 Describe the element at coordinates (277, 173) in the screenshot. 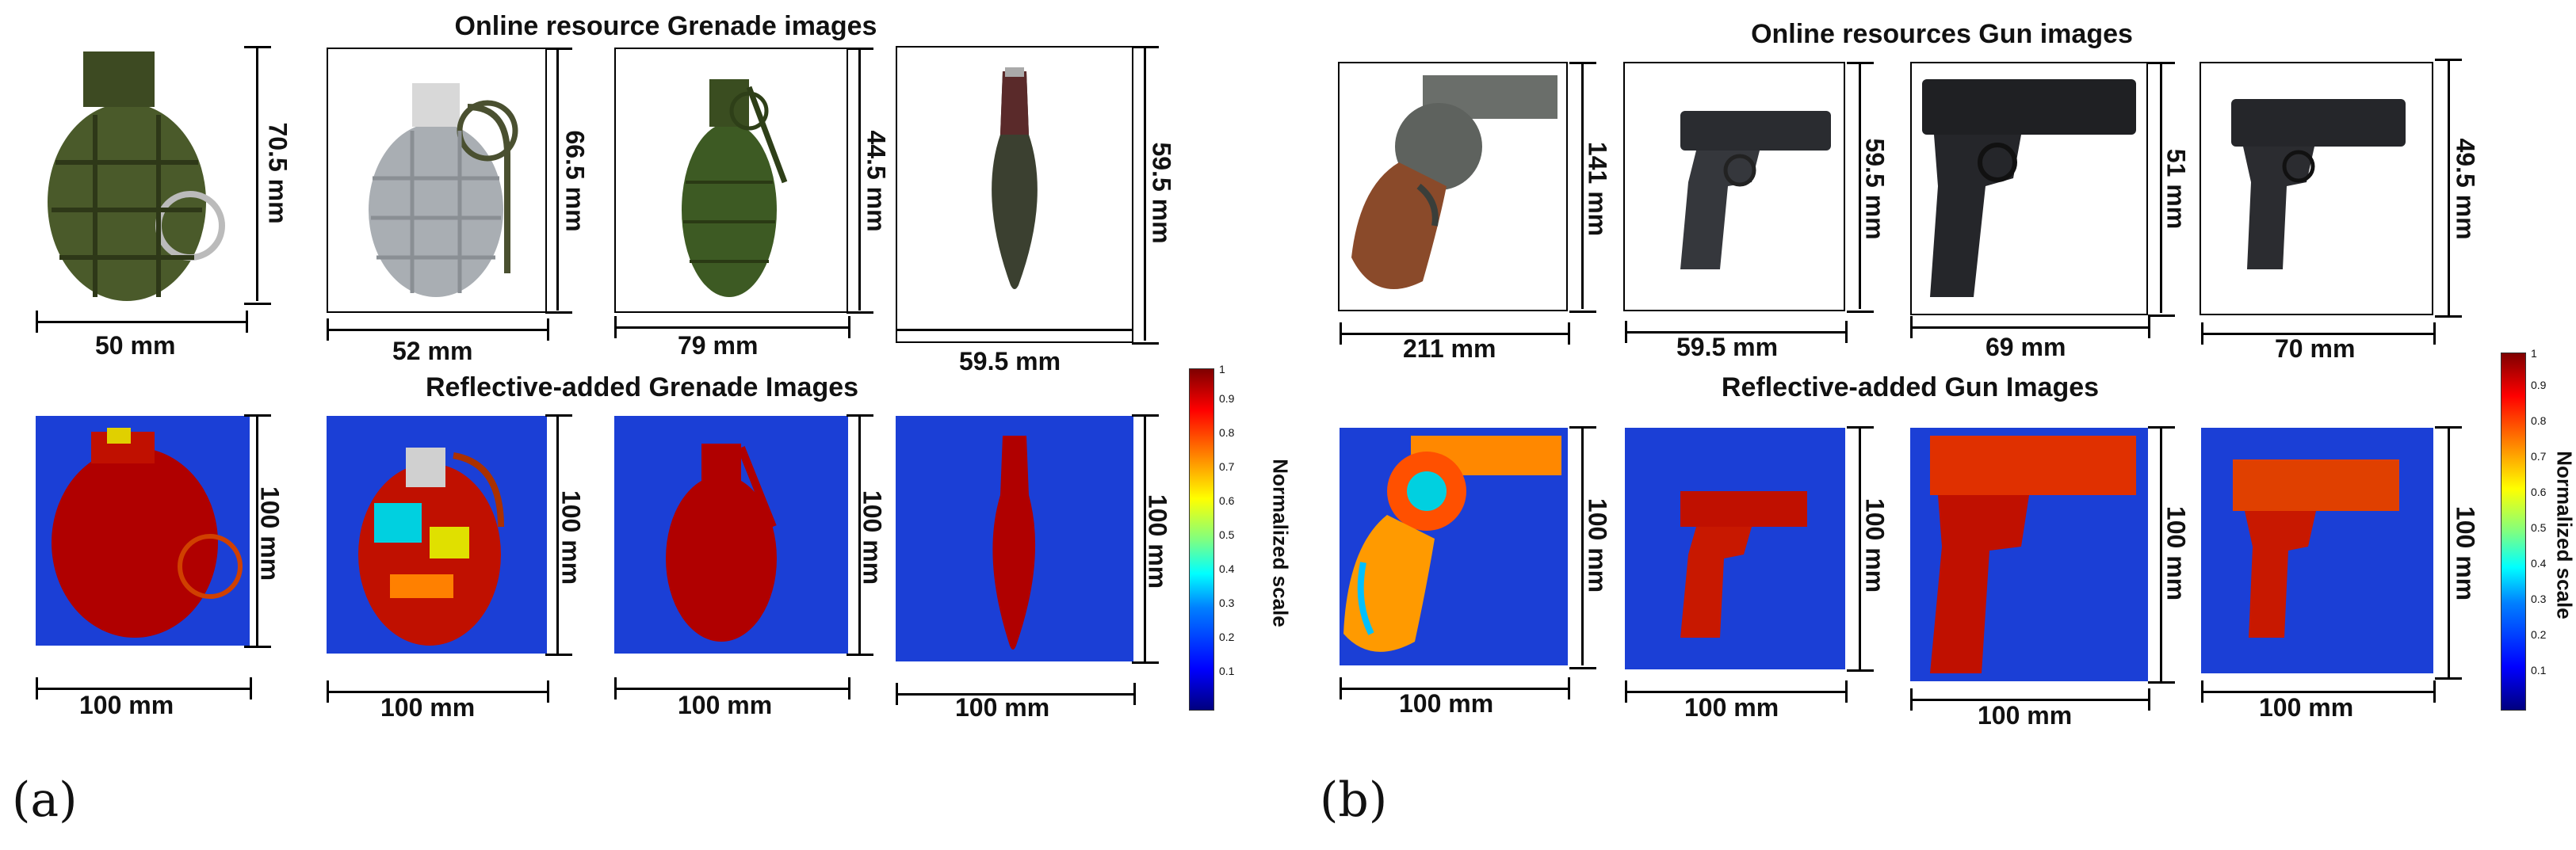

I see `grenade-1-height: 70.5 mm` at that location.